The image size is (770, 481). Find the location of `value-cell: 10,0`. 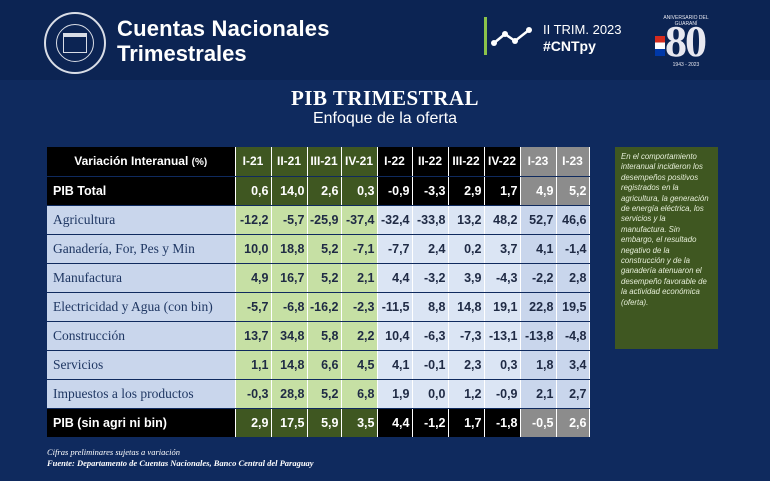

value-cell: 10,0 is located at coordinates (253, 249).